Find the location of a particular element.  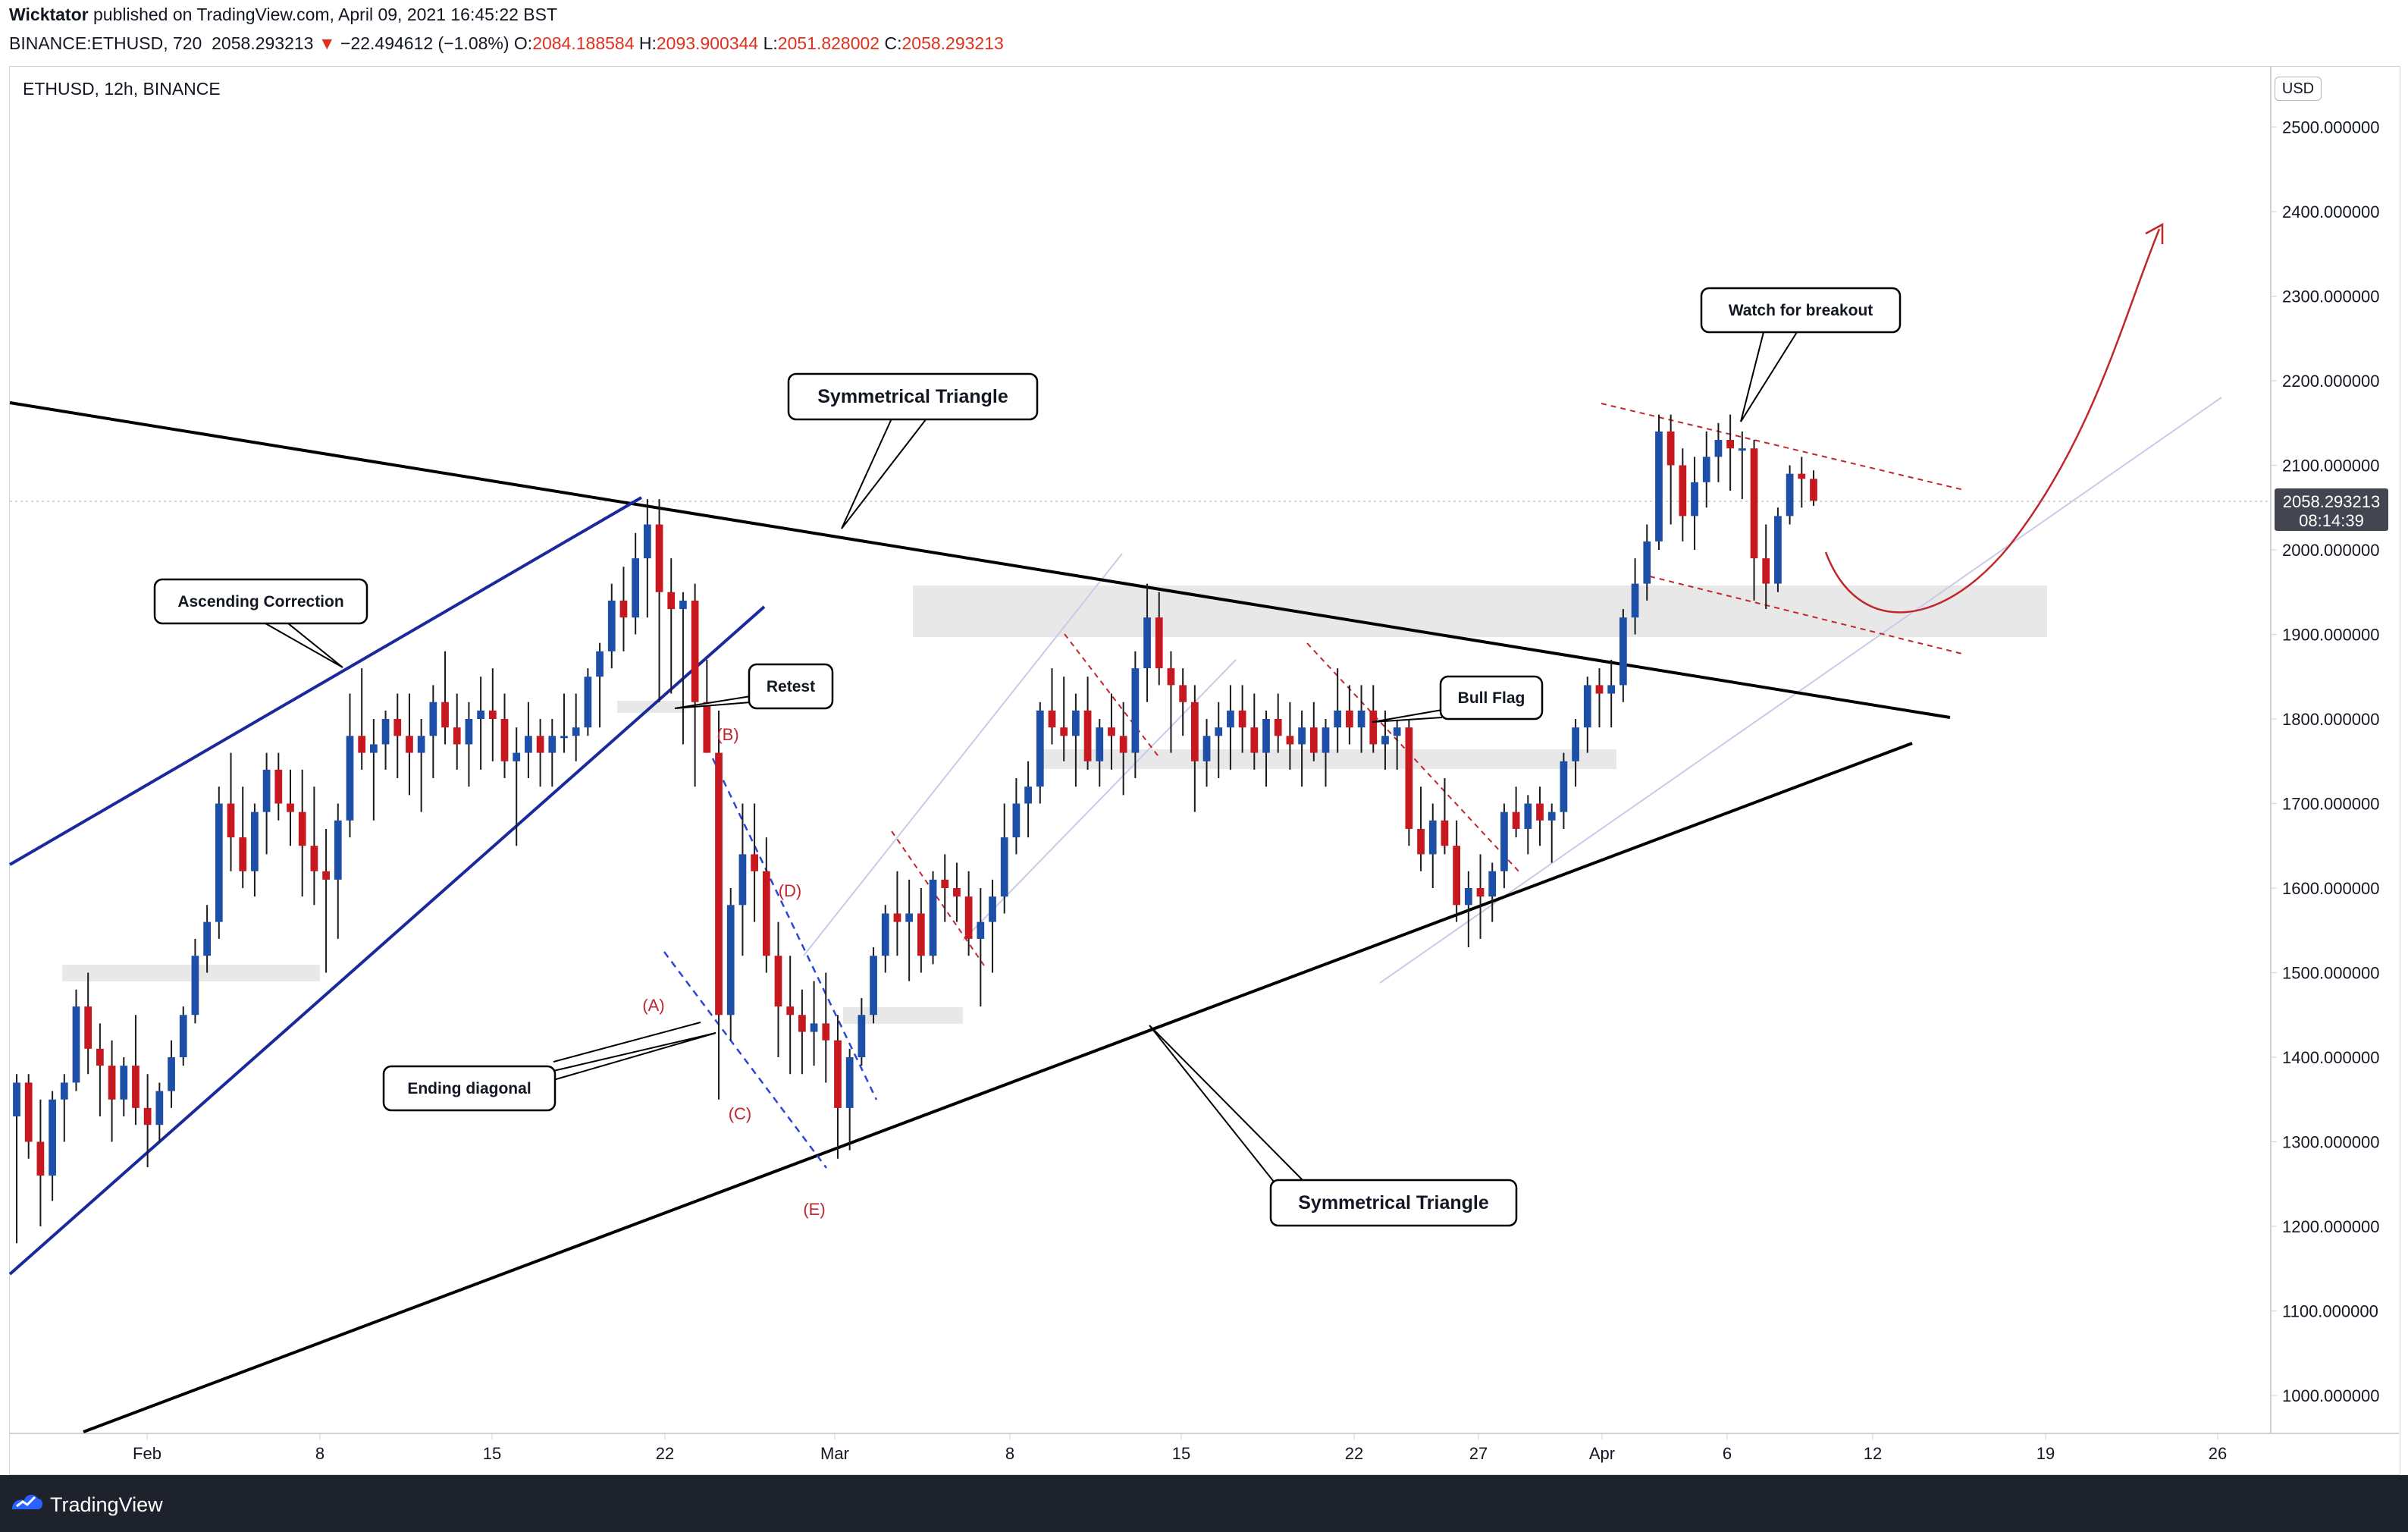

flag-mid-upper is located at coordinates (1112, 696).